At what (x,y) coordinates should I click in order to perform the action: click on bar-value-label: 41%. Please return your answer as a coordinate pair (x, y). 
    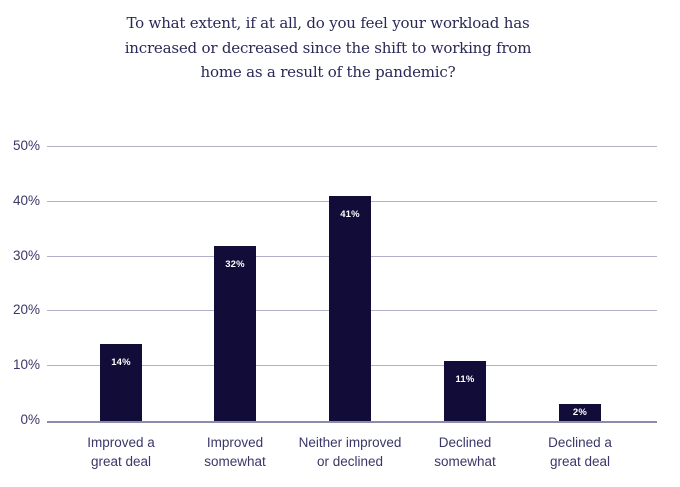
    Looking at the image, I should click on (350, 214).